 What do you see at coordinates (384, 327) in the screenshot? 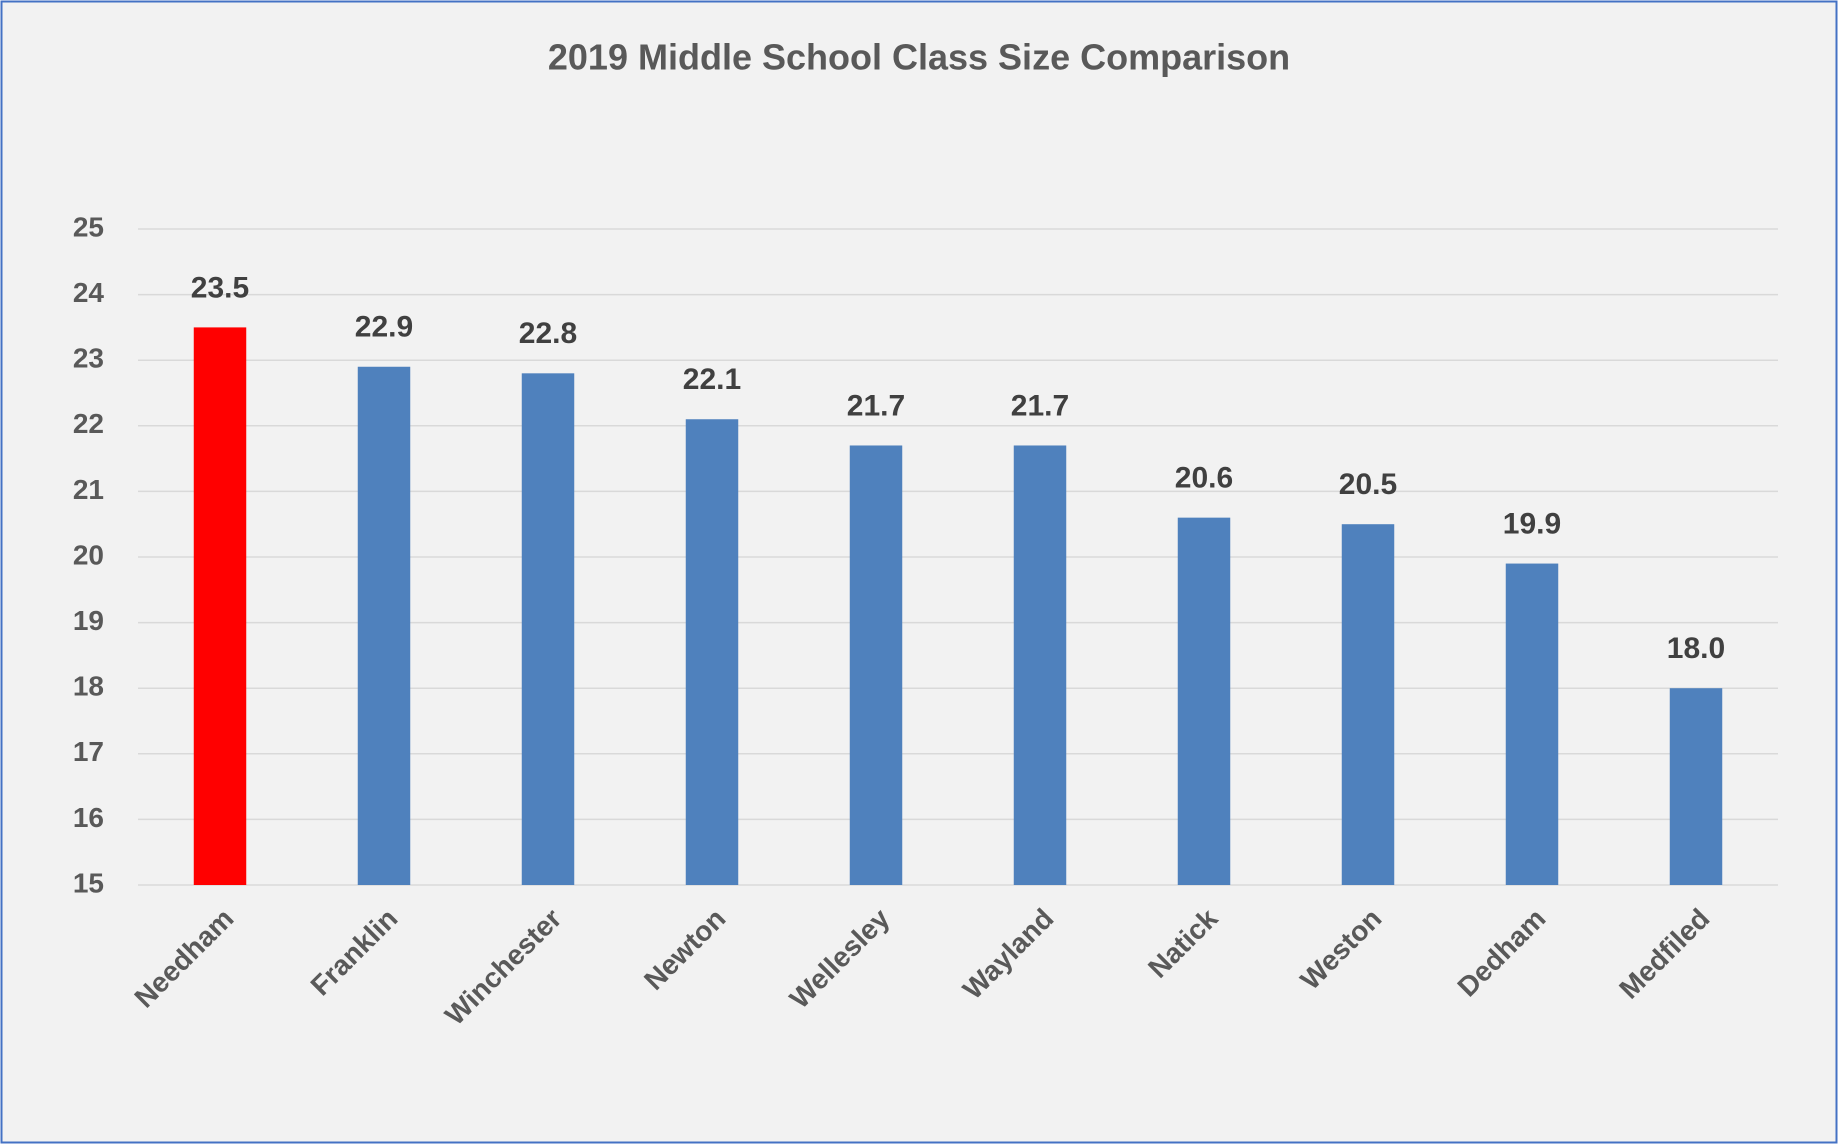
I see `value-label: 22.9` at bounding box center [384, 327].